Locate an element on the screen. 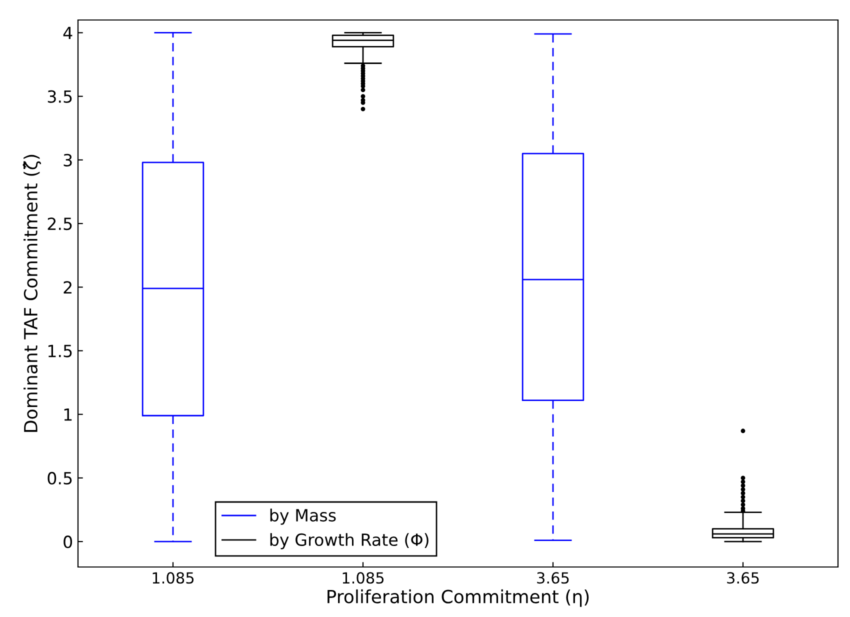 The width and height of the screenshot is (850, 617). y-tick-label: 3 is located at coordinates (68, 160).